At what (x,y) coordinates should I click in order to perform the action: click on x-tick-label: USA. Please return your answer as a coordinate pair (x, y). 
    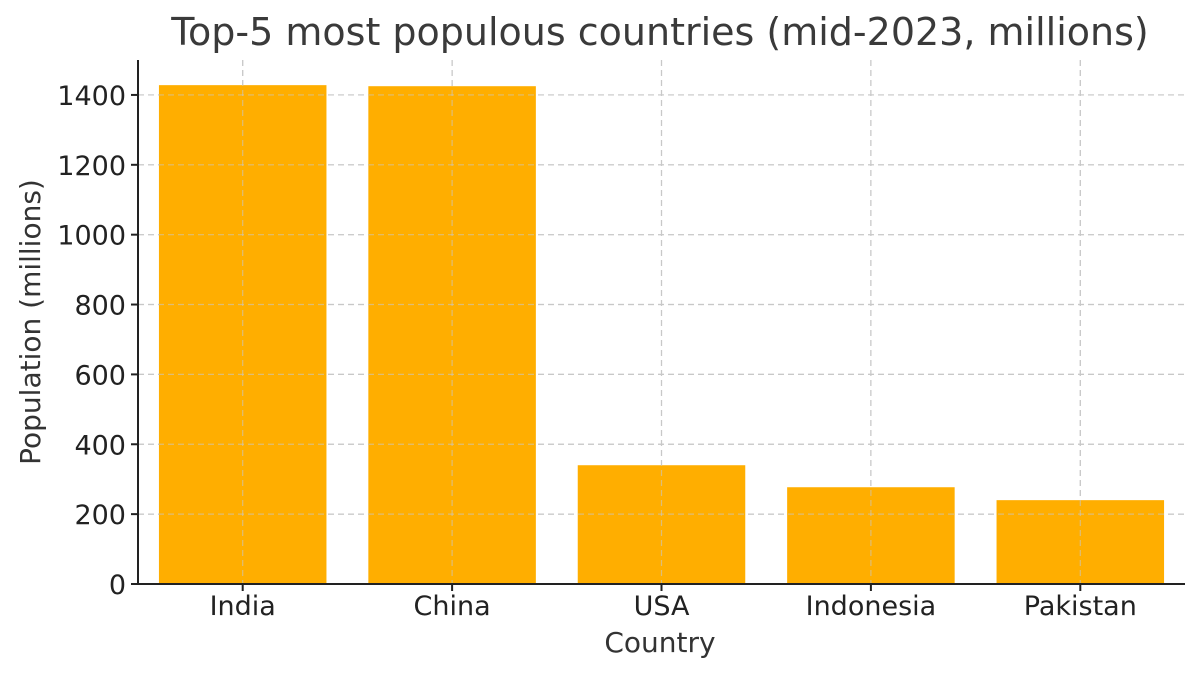
    Looking at the image, I should click on (662, 606).